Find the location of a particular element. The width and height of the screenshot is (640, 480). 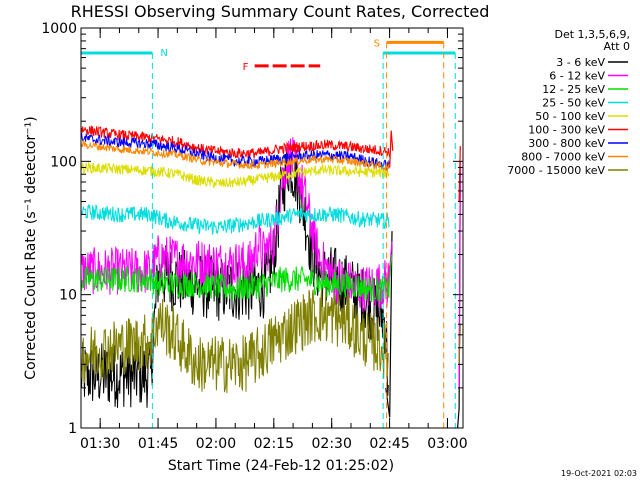

flare-marker-label: F is located at coordinates (246, 67).